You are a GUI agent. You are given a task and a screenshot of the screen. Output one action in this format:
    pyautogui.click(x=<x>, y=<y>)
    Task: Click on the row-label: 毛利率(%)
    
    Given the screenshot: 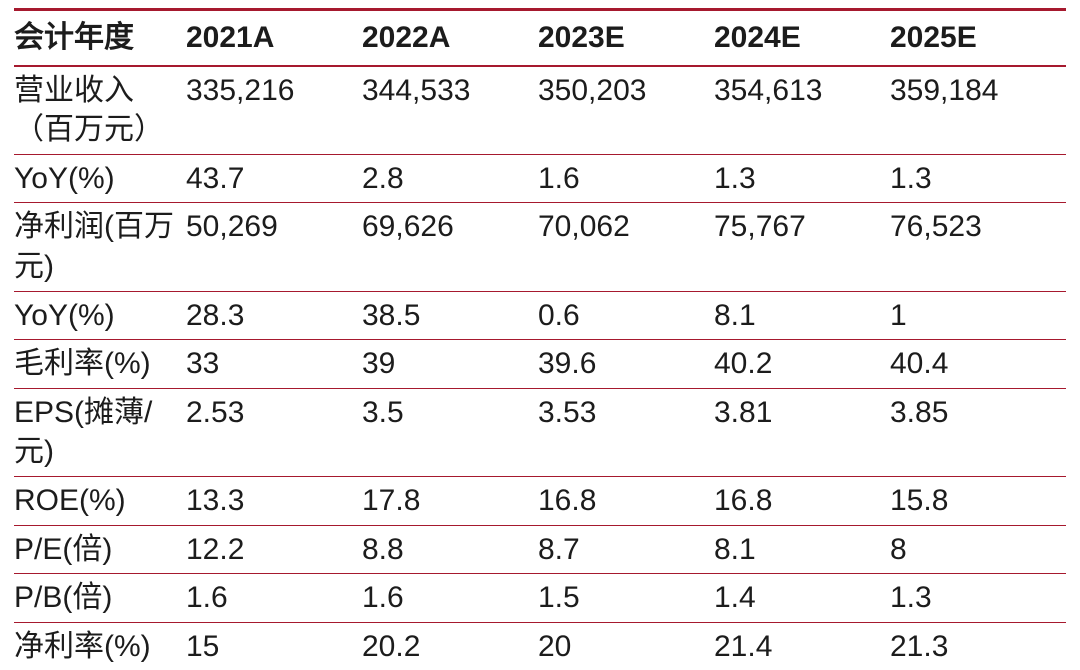 What is the action you would take?
    pyautogui.click(x=100, y=364)
    